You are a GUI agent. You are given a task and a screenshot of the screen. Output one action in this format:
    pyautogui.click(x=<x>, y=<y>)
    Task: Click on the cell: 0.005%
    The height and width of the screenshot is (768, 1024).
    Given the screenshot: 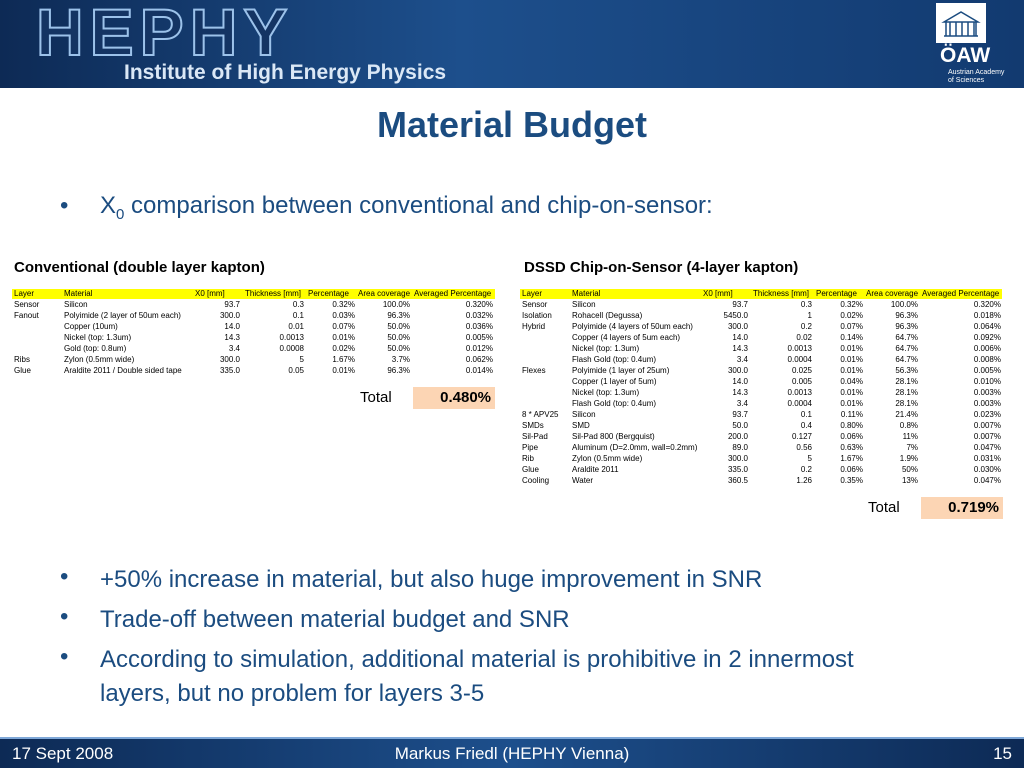 What is the action you would take?
    pyautogui.click(x=987, y=370)
    